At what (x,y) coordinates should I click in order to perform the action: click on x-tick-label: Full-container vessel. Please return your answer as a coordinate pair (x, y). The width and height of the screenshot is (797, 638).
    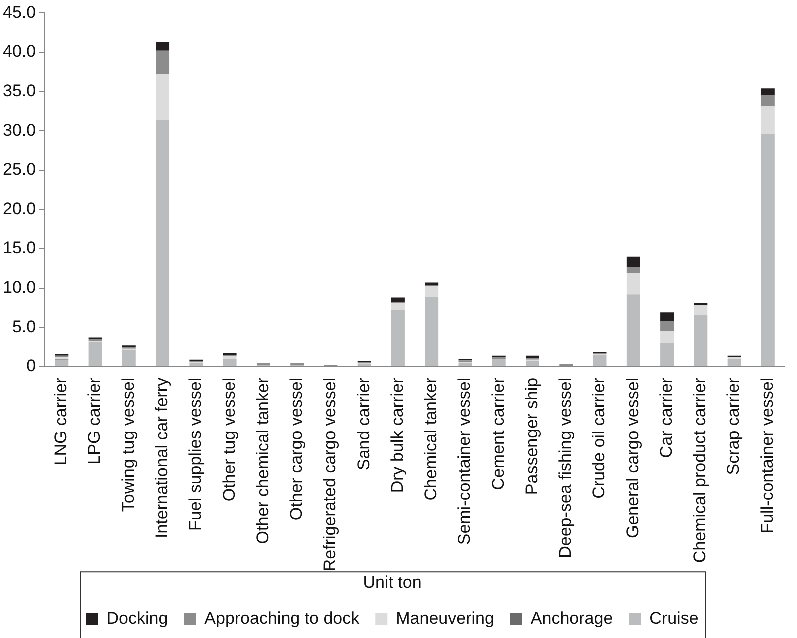
    Looking at the image, I should click on (767, 456).